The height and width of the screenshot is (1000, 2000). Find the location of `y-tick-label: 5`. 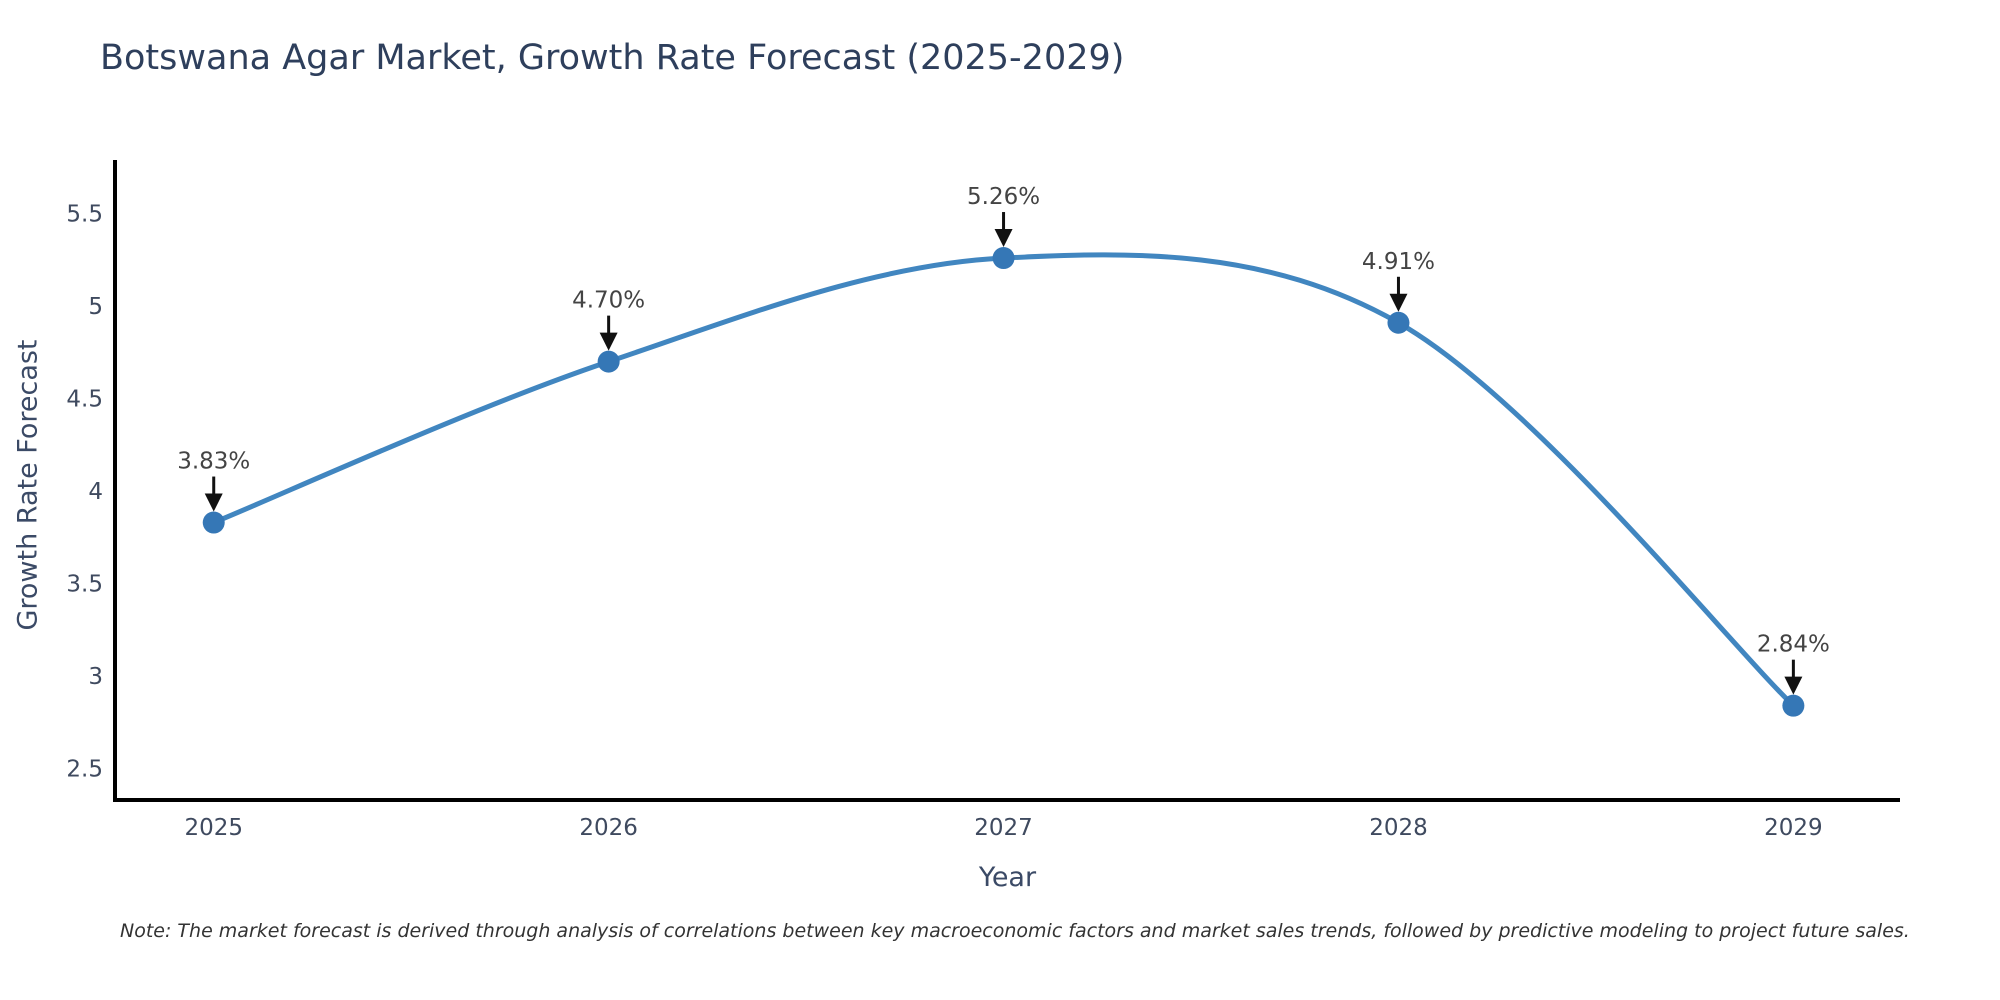

y-tick-label: 5 is located at coordinates (95, 307).